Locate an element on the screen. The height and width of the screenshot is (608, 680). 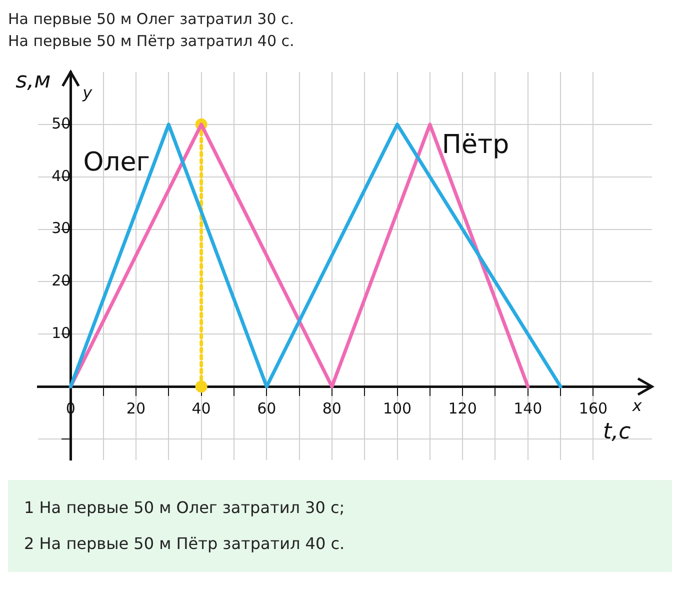
y-tick-label: 50 is located at coordinates (61, 123).